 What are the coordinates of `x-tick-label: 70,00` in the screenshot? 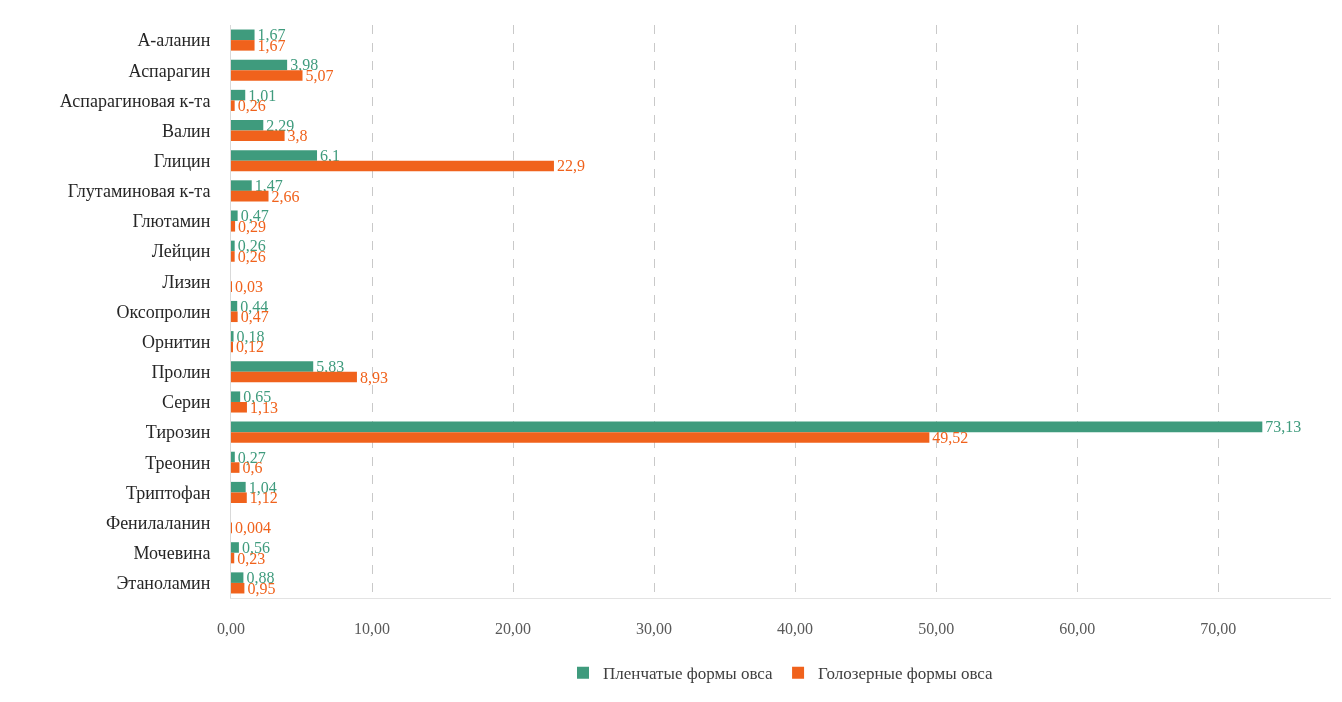 It's located at (1218, 629).